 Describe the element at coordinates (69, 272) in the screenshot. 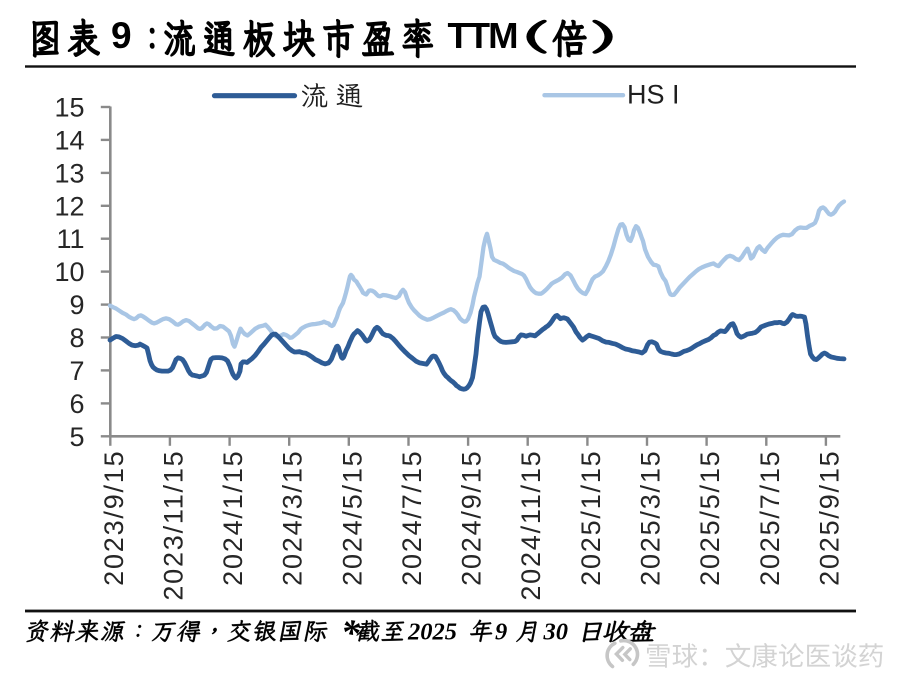

I see `svg-text: 10` at that location.